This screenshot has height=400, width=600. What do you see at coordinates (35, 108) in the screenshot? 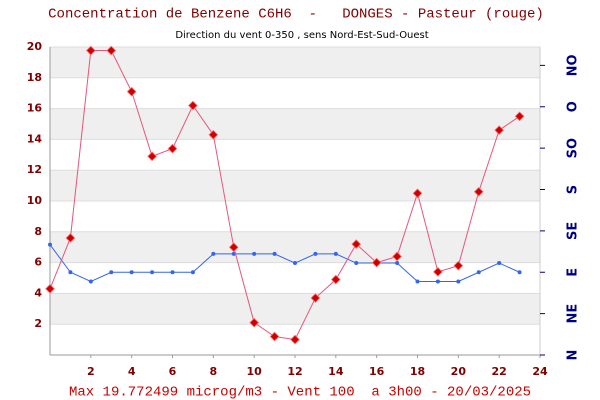
I see `y-tick-label: 16` at bounding box center [35, 108].